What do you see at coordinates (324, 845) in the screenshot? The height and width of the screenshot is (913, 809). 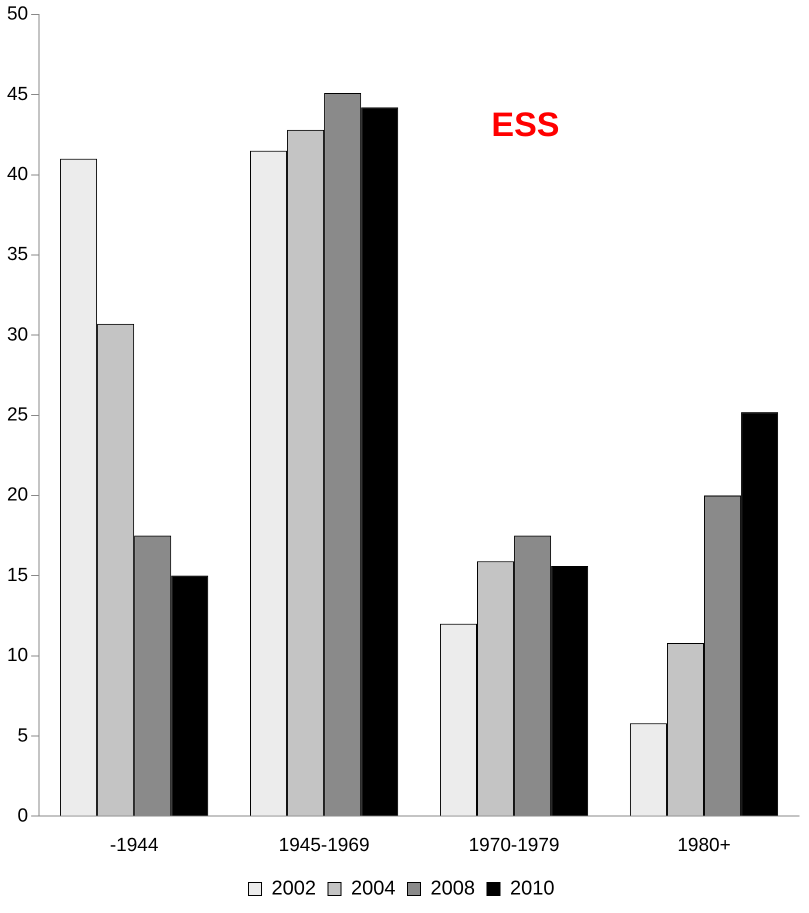 I see `x-tick-label: 1945-1969` at bounding box center [324, 845].